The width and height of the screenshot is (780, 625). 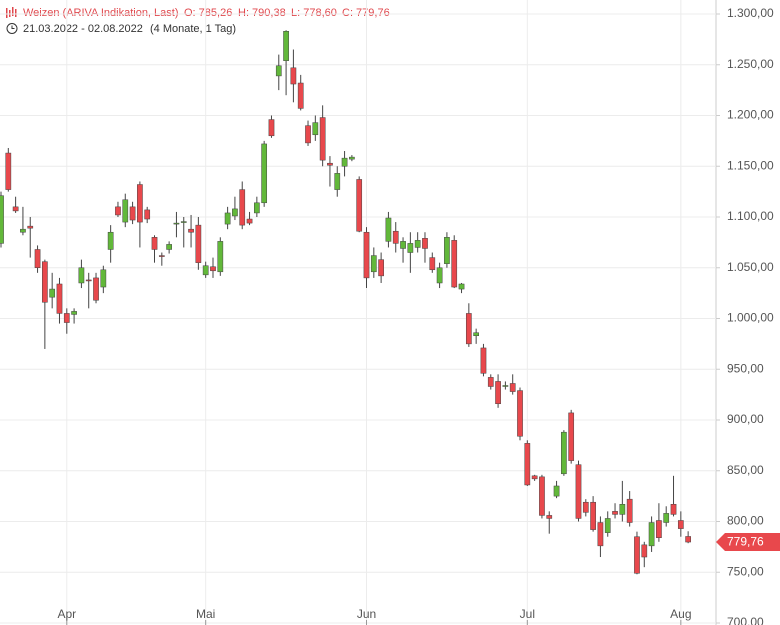 What do you see at coordinates (680, 614) in the screenshot?
I see `x-tick-label: Aug` at bounding box center [680, 614].